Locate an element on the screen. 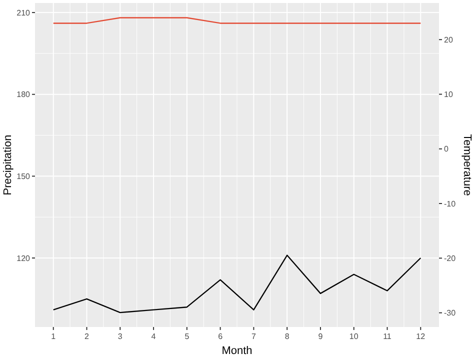  x-tick-label: 4 is located at coordinates (153, 336).